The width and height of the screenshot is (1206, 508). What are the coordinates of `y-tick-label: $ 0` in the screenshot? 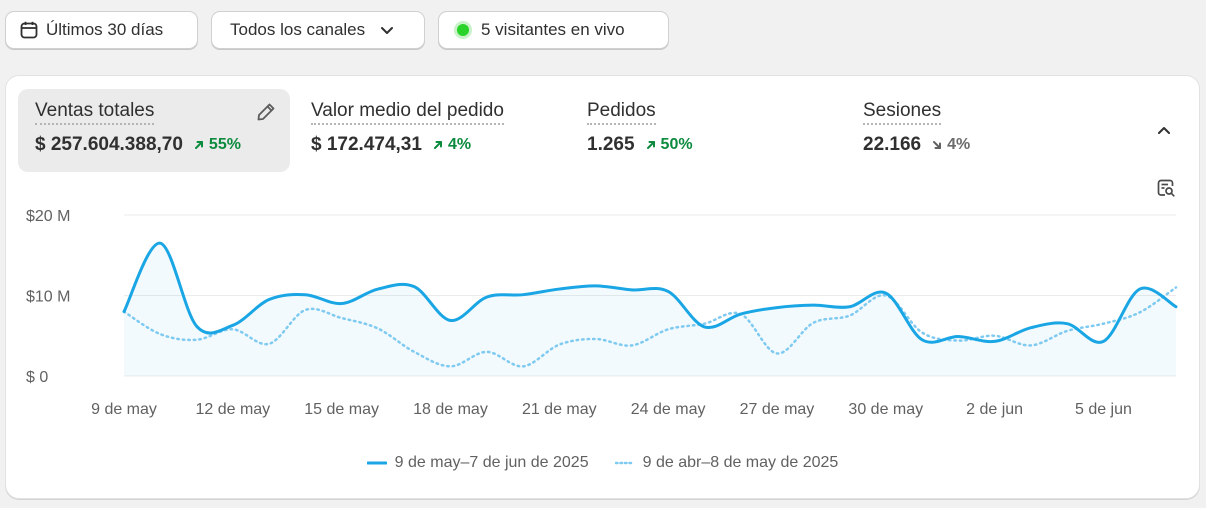 It's located at (37, 377).